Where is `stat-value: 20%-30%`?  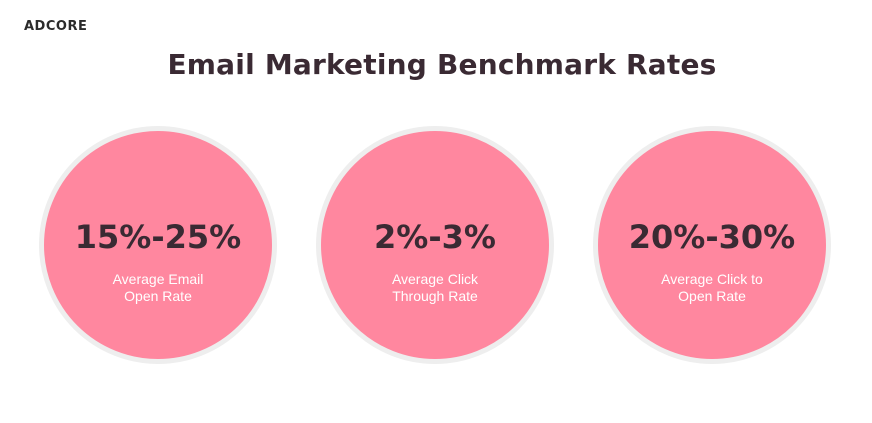
stat-value: 20%-30% is located at coordinates (712, 237).